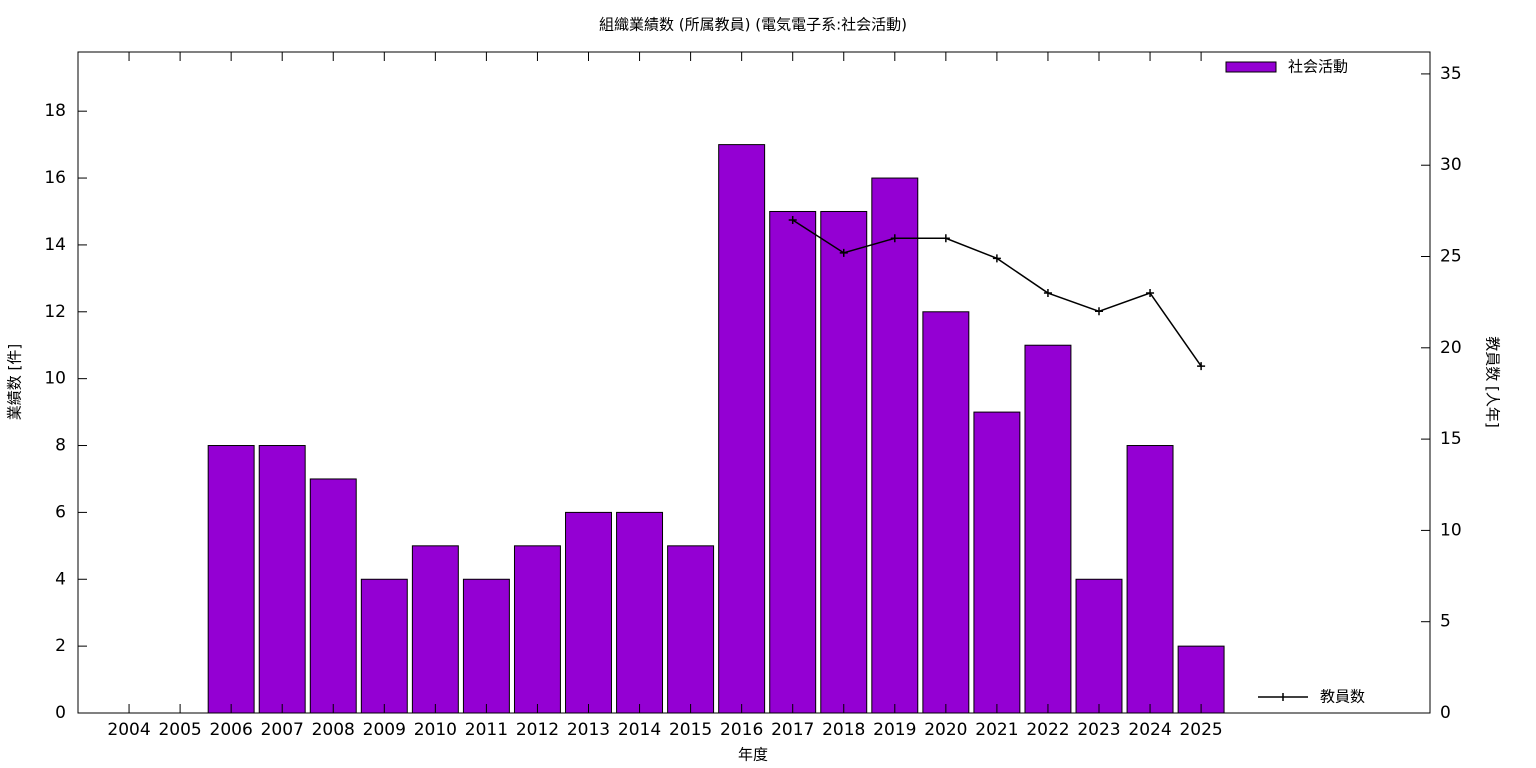  What do you see at coordinates (55, 111) in the screenshot?
I see `y-tick-label: 18` at bounding box center [55, 111].